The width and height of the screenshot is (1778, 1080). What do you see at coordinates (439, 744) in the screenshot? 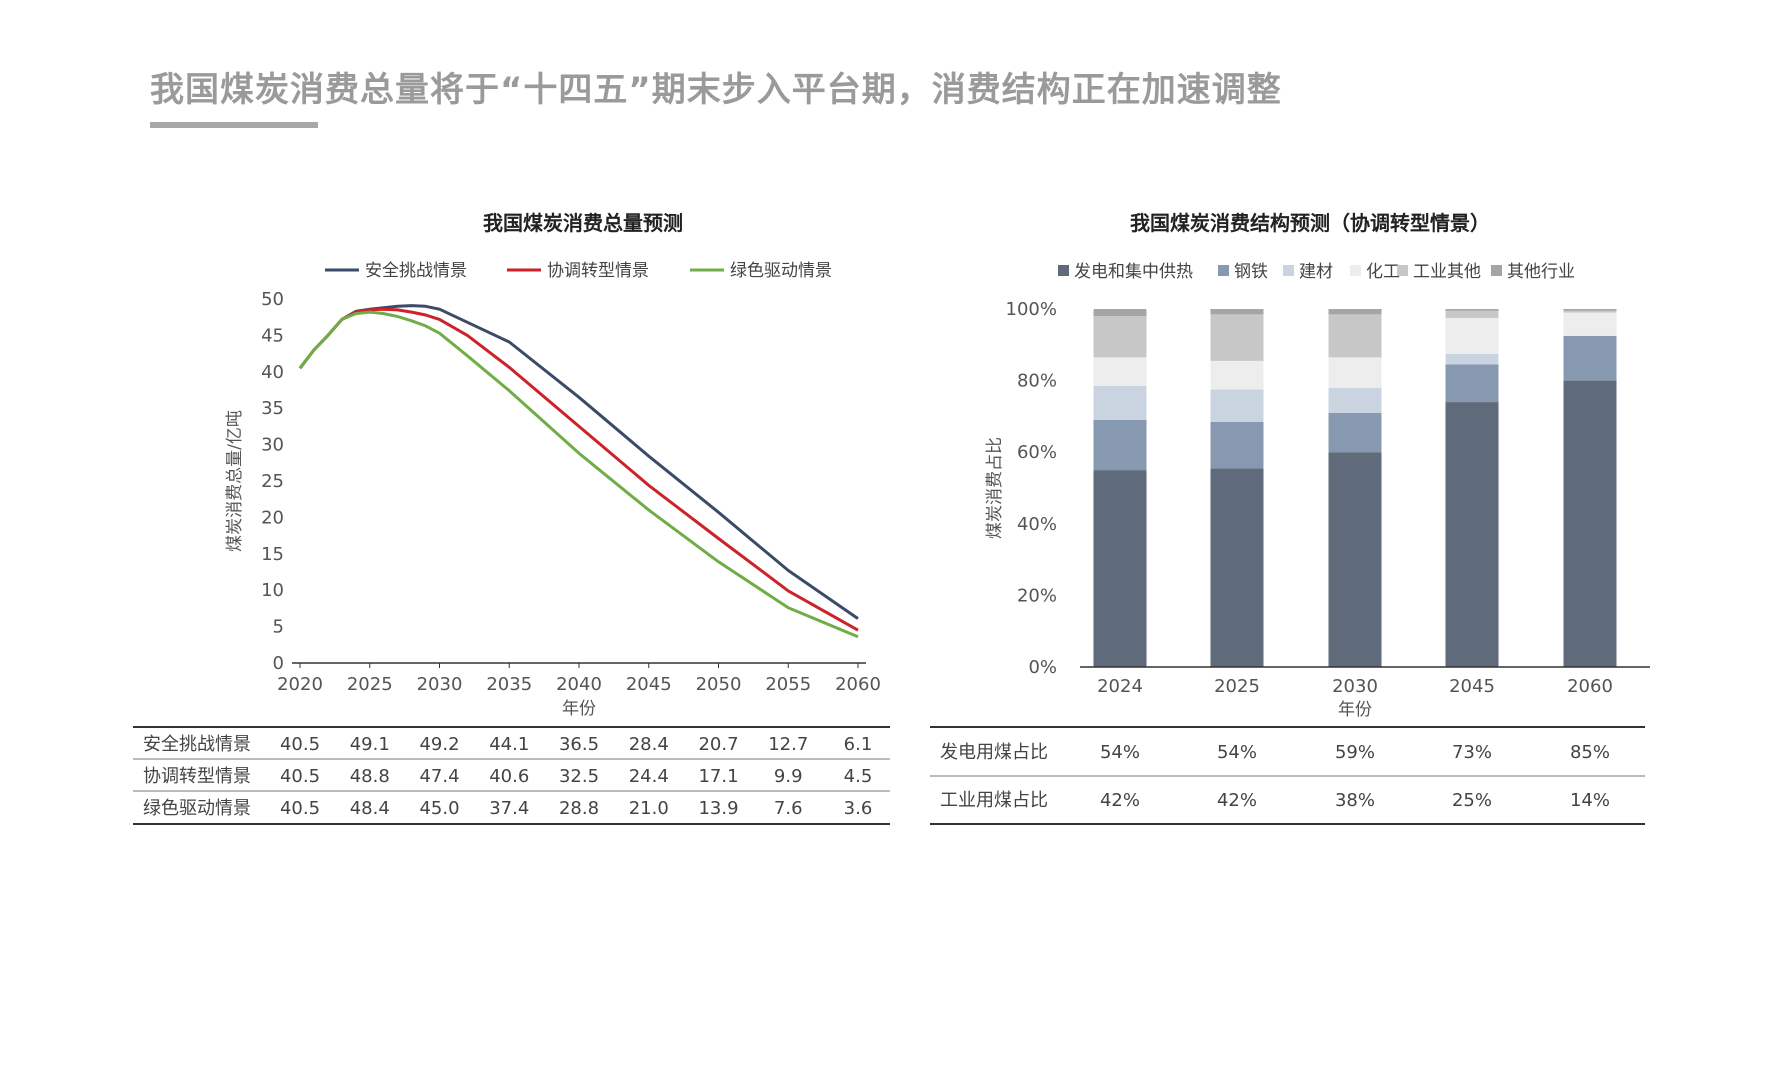
I see `table-cell: 49.2` at bounding box center [439, 744].